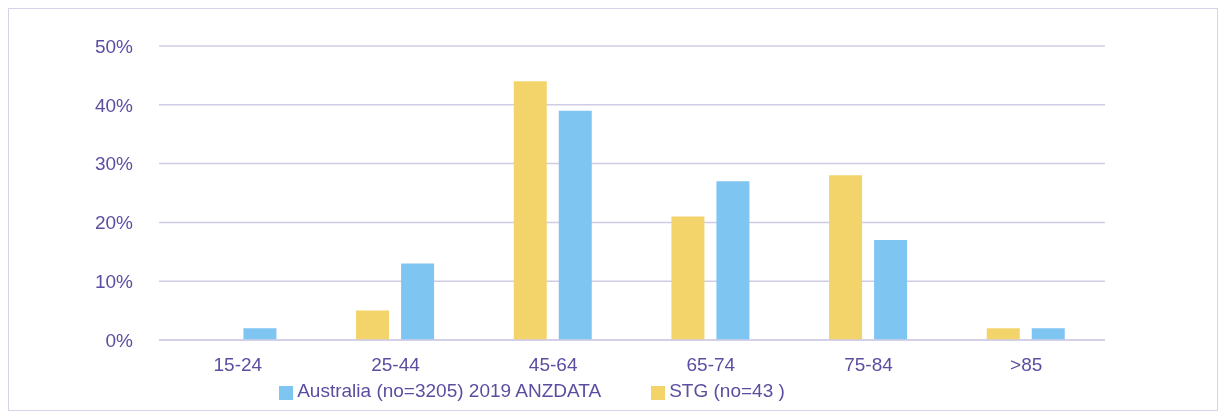  I want to click on y-tick-label: 20%, so click(114, 223).